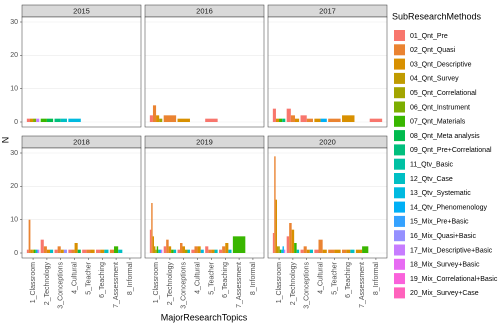 This screenshot has height=325, width=500. Describe the element at coordinates (81, 141) in the screenshot. I see `facet-title: 2018` at that location.